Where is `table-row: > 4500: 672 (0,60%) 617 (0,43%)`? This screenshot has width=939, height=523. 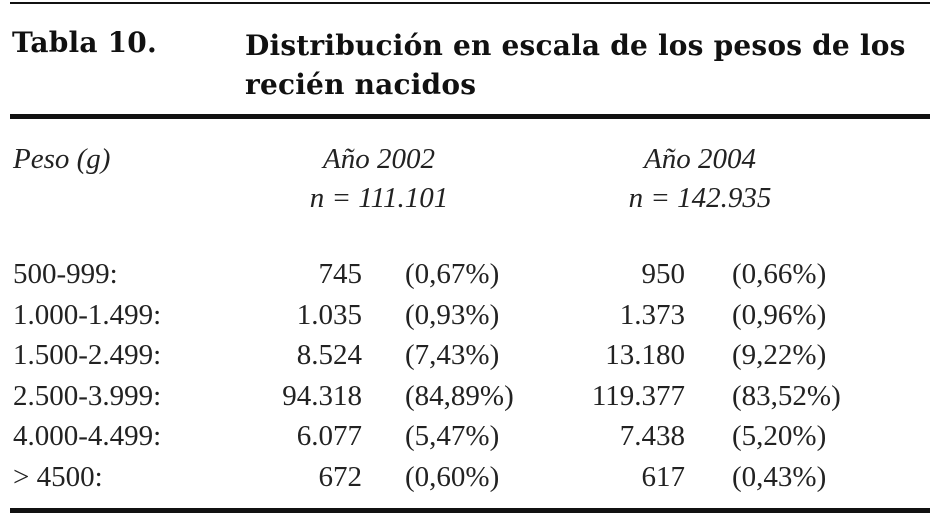 table-row: > 4500: 672 (0,60%) 617 (0,43%) is located at coordinates (469, 481).